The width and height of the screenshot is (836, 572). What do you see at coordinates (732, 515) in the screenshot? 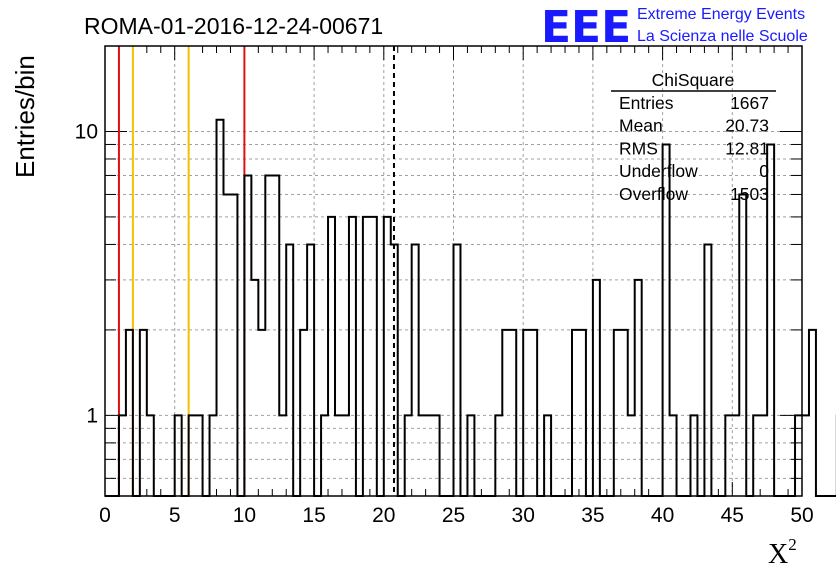
I see `x-tick-label: 45` at bounding box center [732, 515].